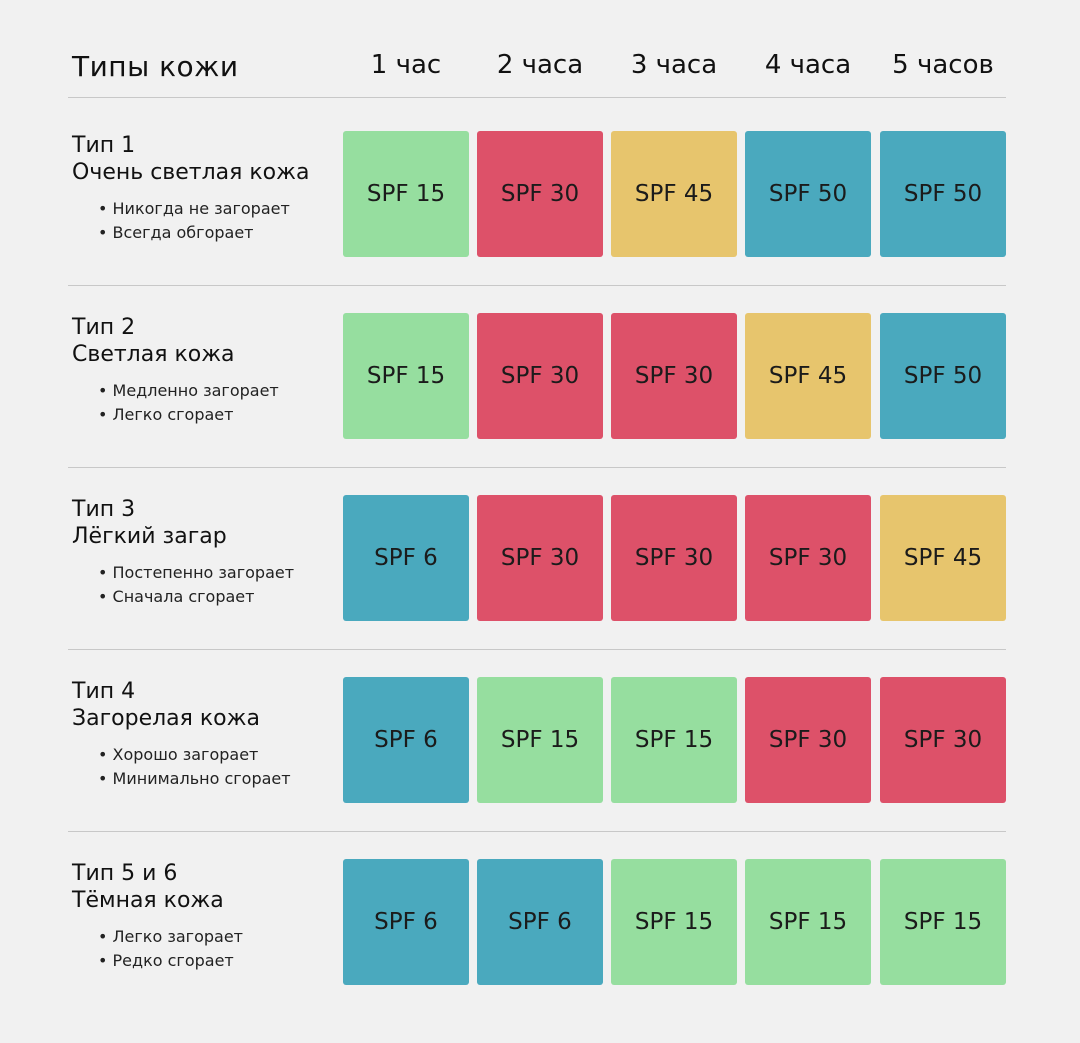 The width and height of the screenshot is (1080, 1043). What do you see at coordinates (125, 873) in the screenshot?
I see `skin-type-label: Тип 5 и 6` at bounding box center [125, 873].